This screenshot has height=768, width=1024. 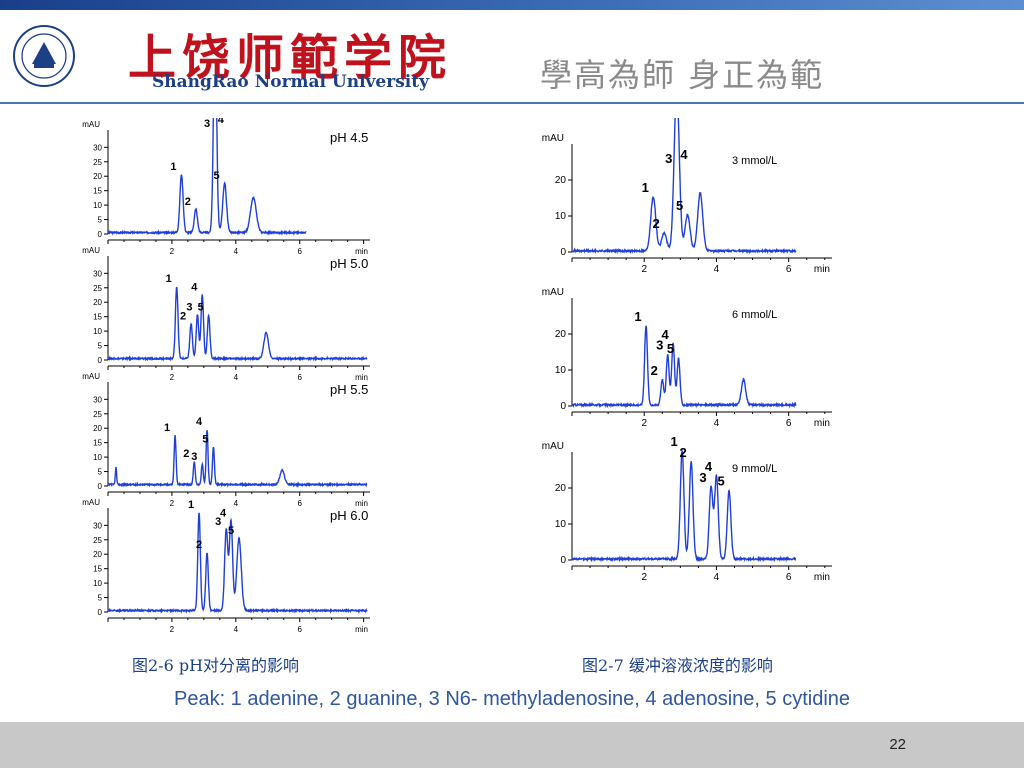 I want to click on condition-label: pH 6.0, so click(x=349, y=515).